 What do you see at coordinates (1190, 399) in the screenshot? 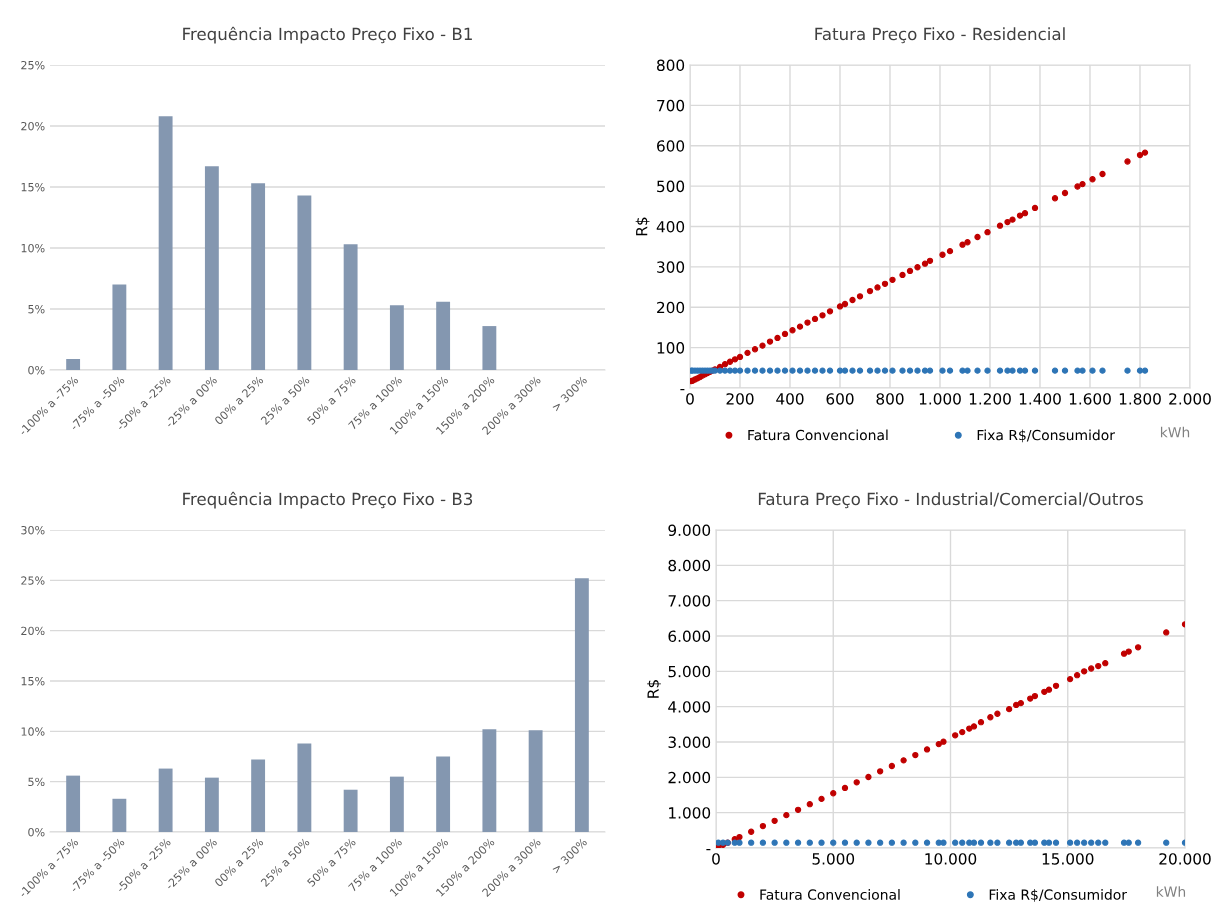
I see `x-tick-label: 2.000` at bounding box center [1190, 399].